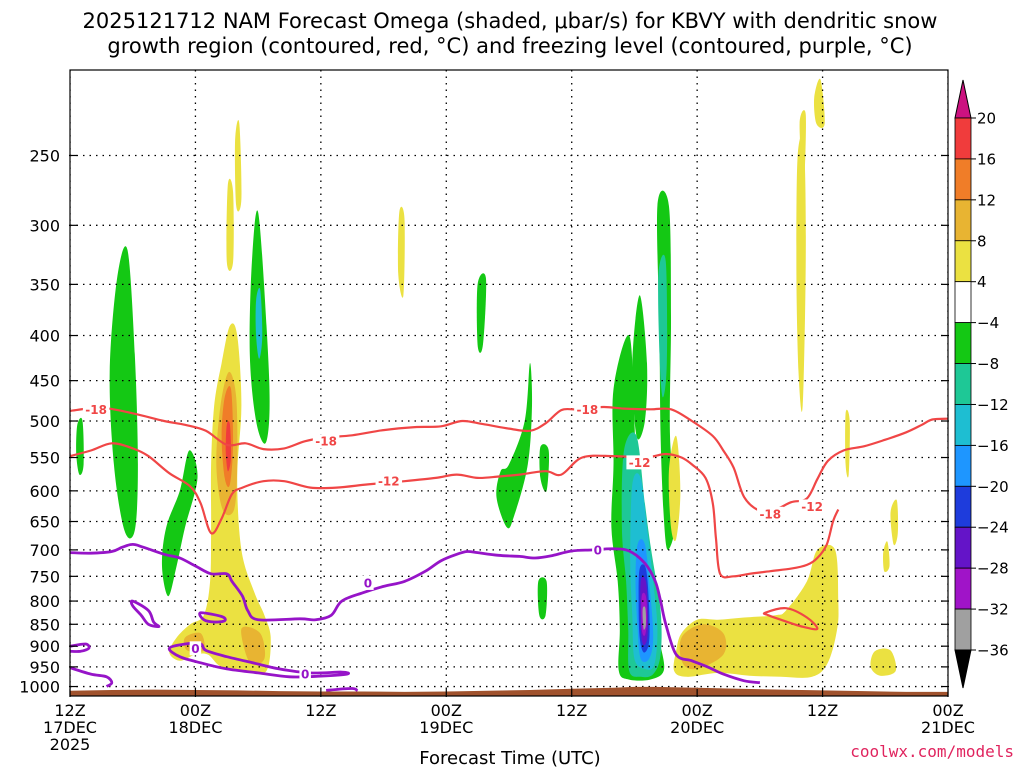  Describe the element at coordinates (44, 284) in the screenshot. I see `y-tick-label: 350` at that location.